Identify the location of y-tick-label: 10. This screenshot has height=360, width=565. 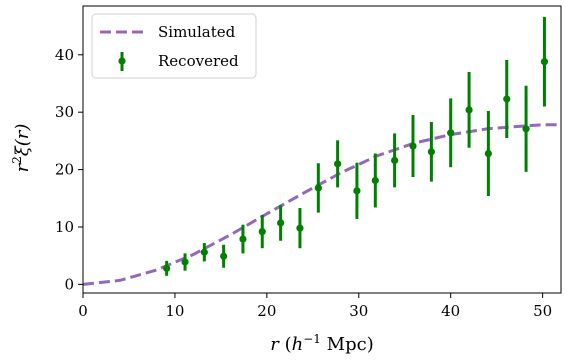
(64, 227).